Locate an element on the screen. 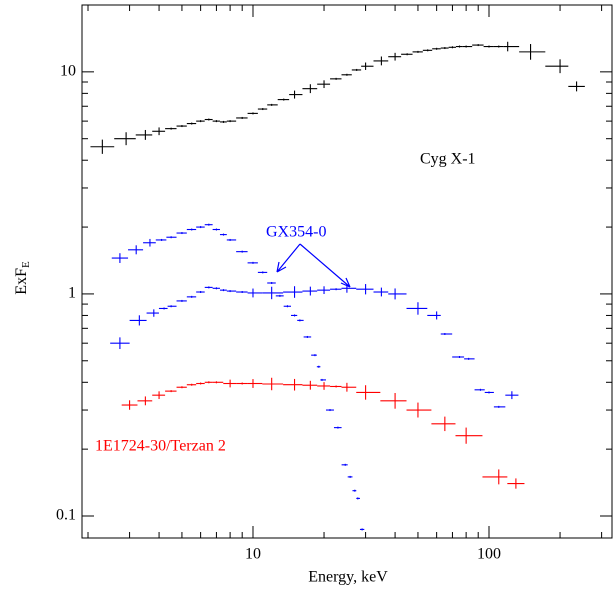  series-label: GX354-0 is located at coordinates (296, 232).